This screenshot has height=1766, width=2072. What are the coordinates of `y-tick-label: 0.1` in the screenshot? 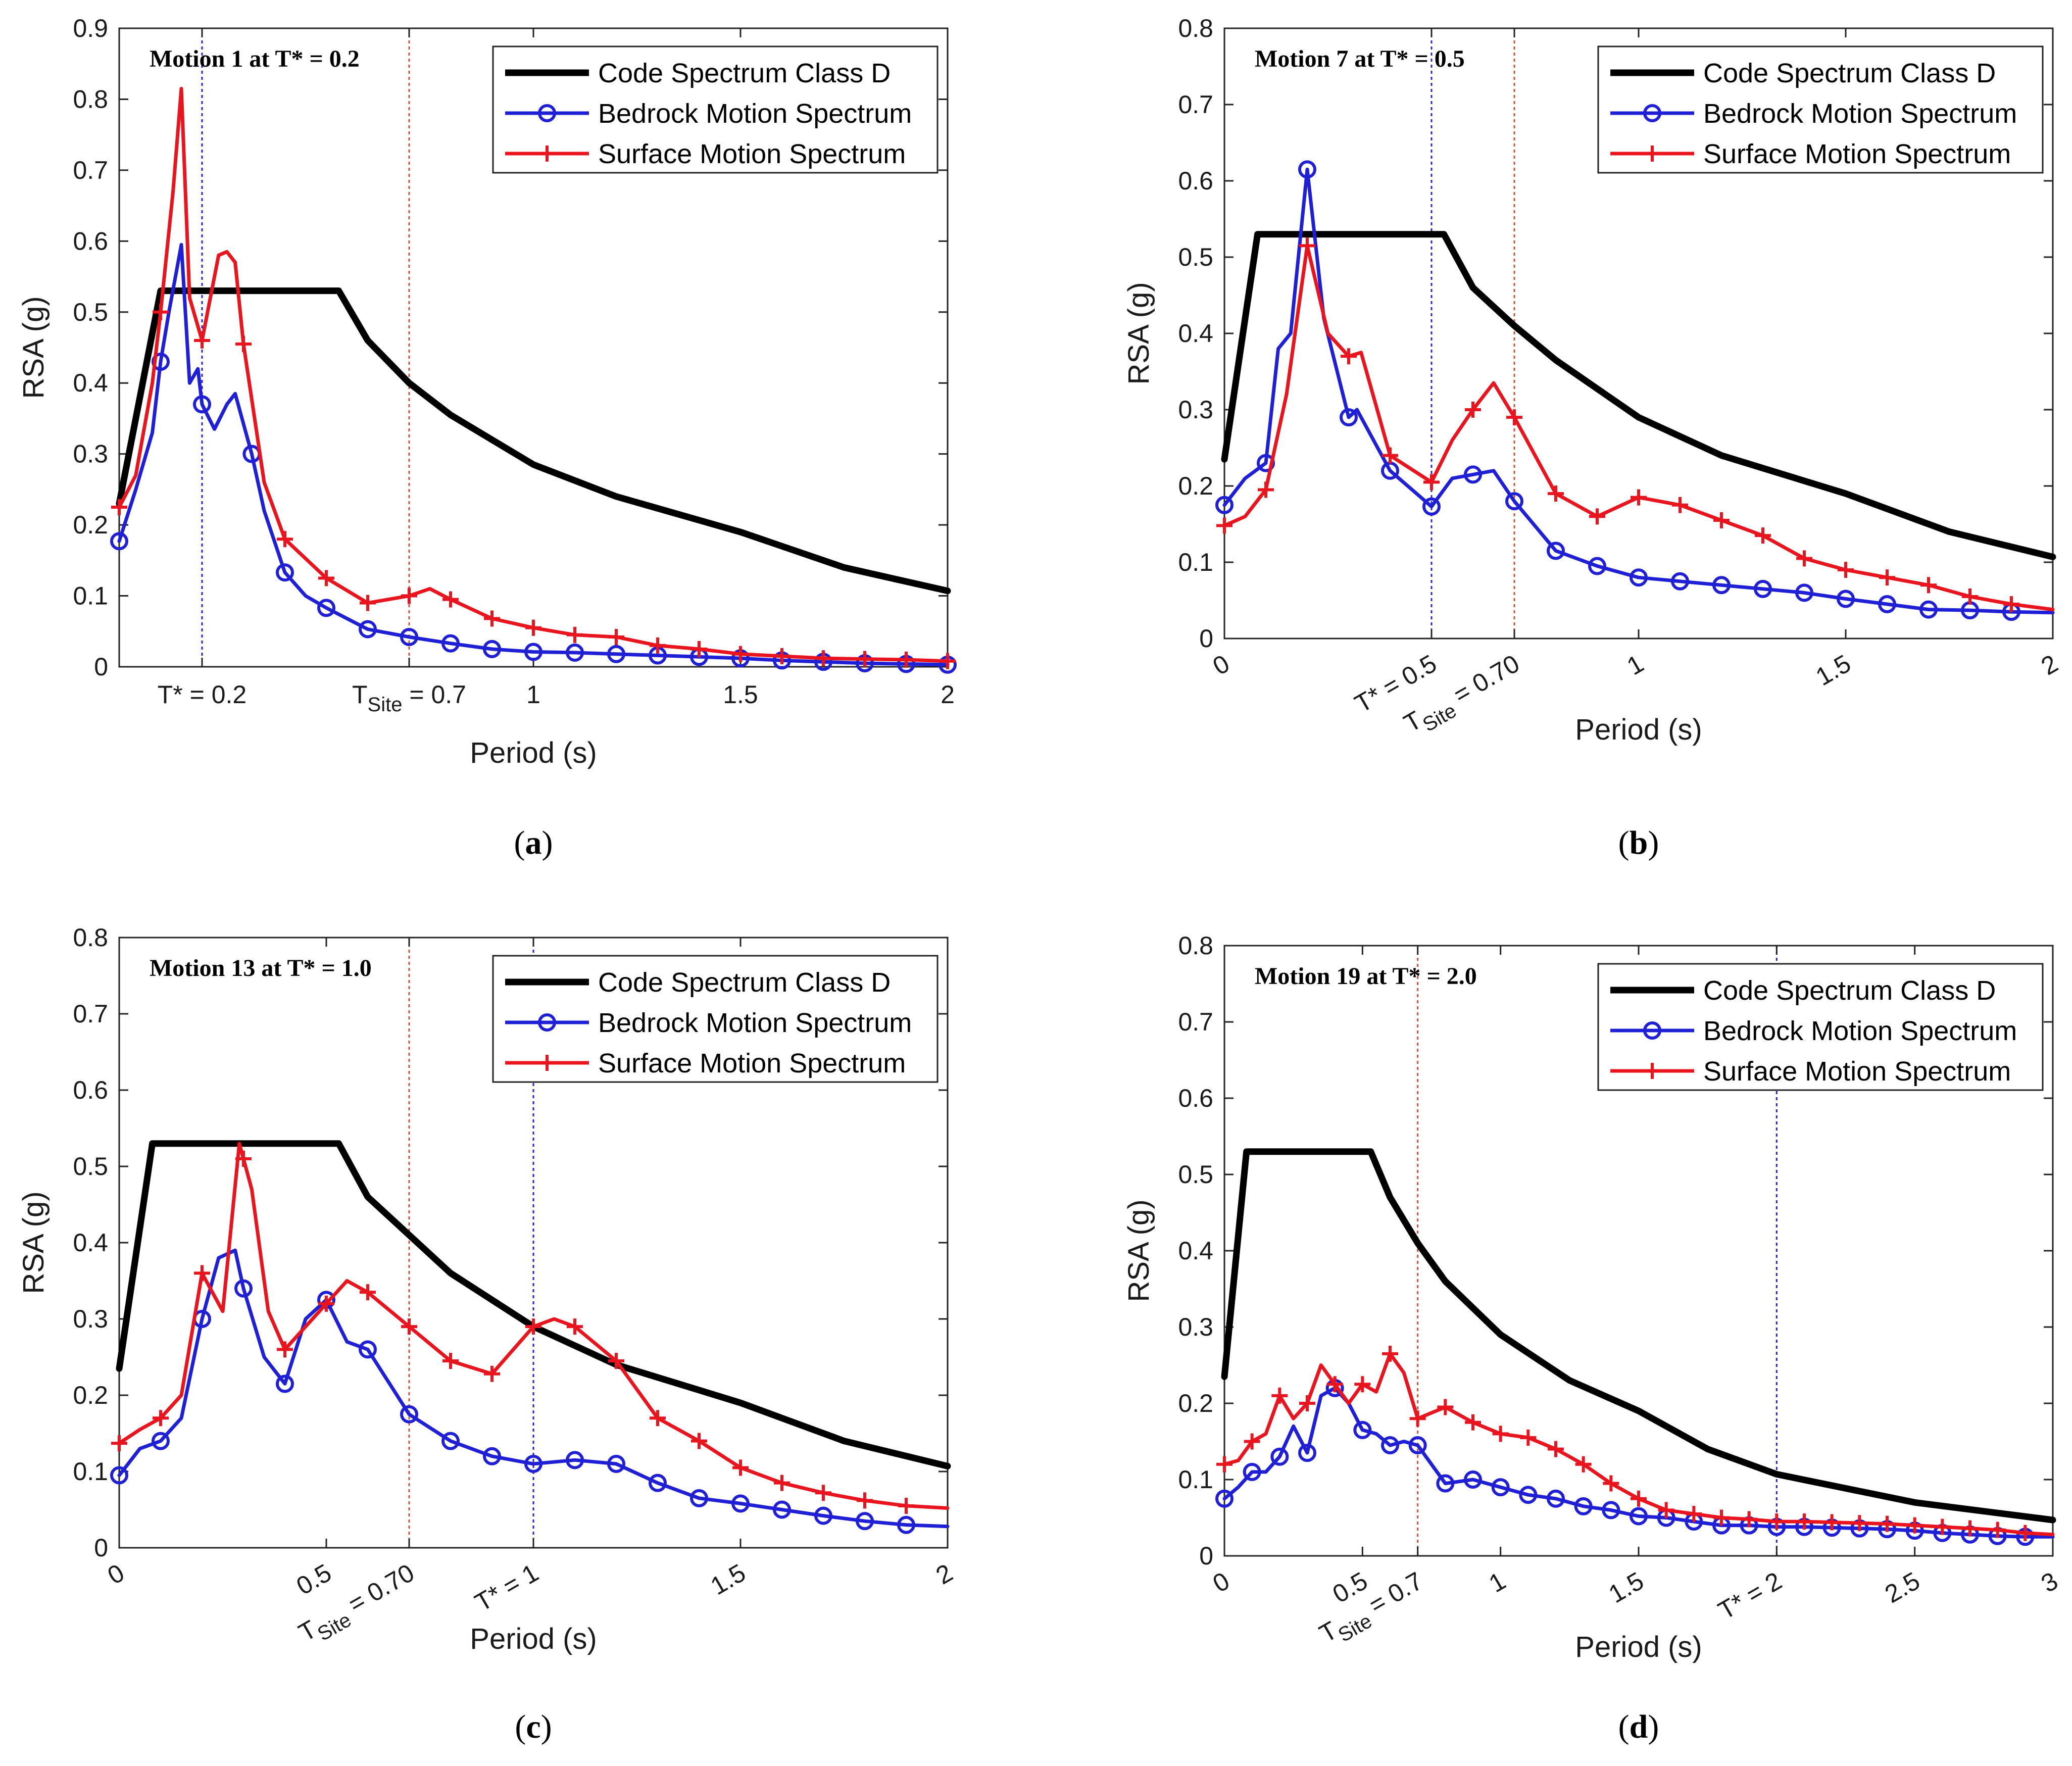 It's located at (90, 1471).